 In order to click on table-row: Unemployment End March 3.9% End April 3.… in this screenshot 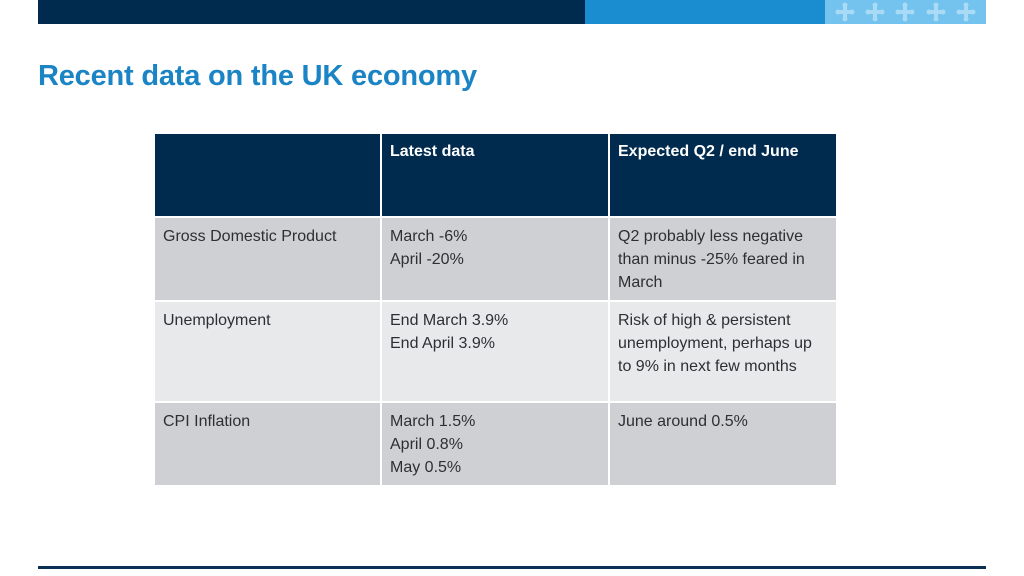, I will do `click(495, 351)`.